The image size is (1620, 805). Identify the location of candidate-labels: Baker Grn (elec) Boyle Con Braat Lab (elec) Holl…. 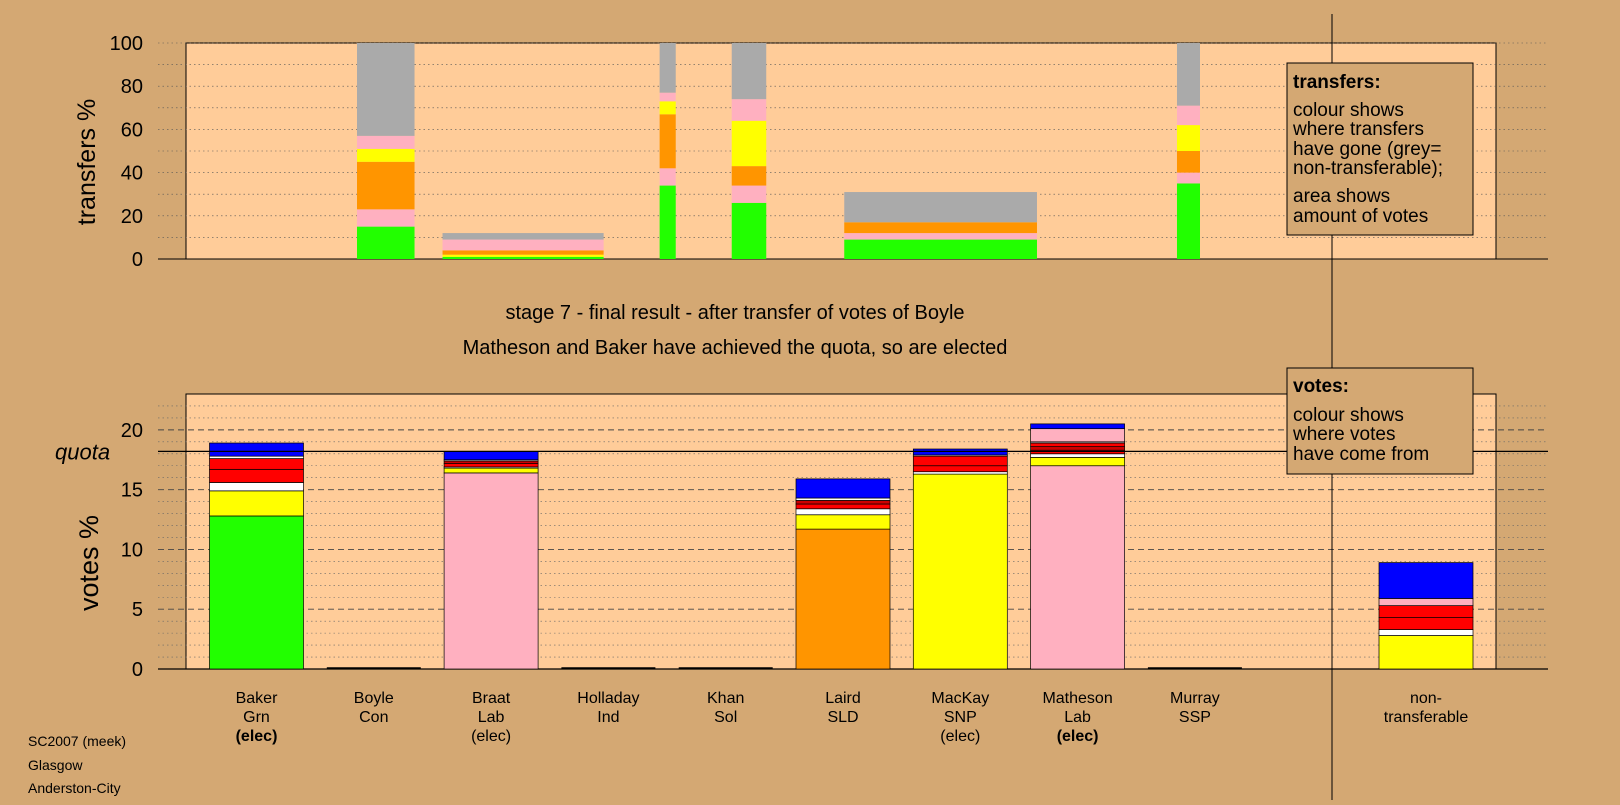
(852, 717).